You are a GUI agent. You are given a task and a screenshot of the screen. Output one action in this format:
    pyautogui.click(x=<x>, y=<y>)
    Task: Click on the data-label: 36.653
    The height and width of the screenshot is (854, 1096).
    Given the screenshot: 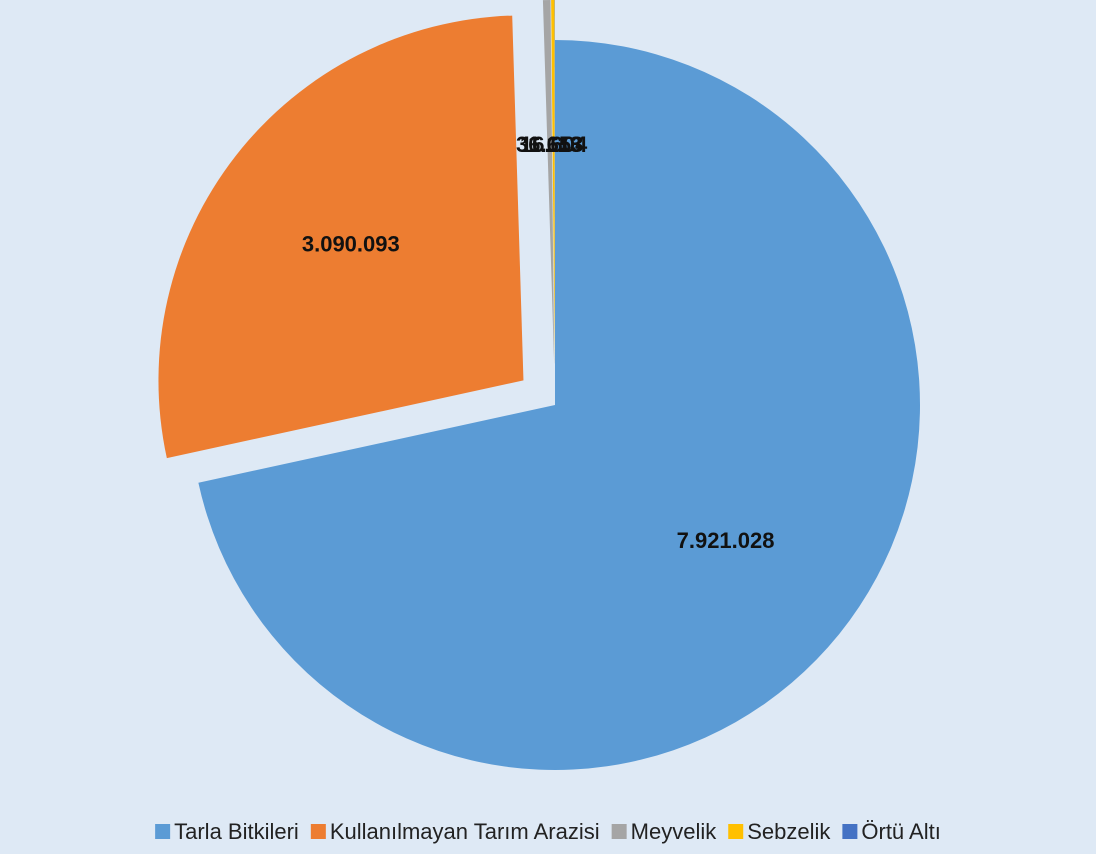 What is the action you would take?
    pyautogui.click(x=549, y=144)
    